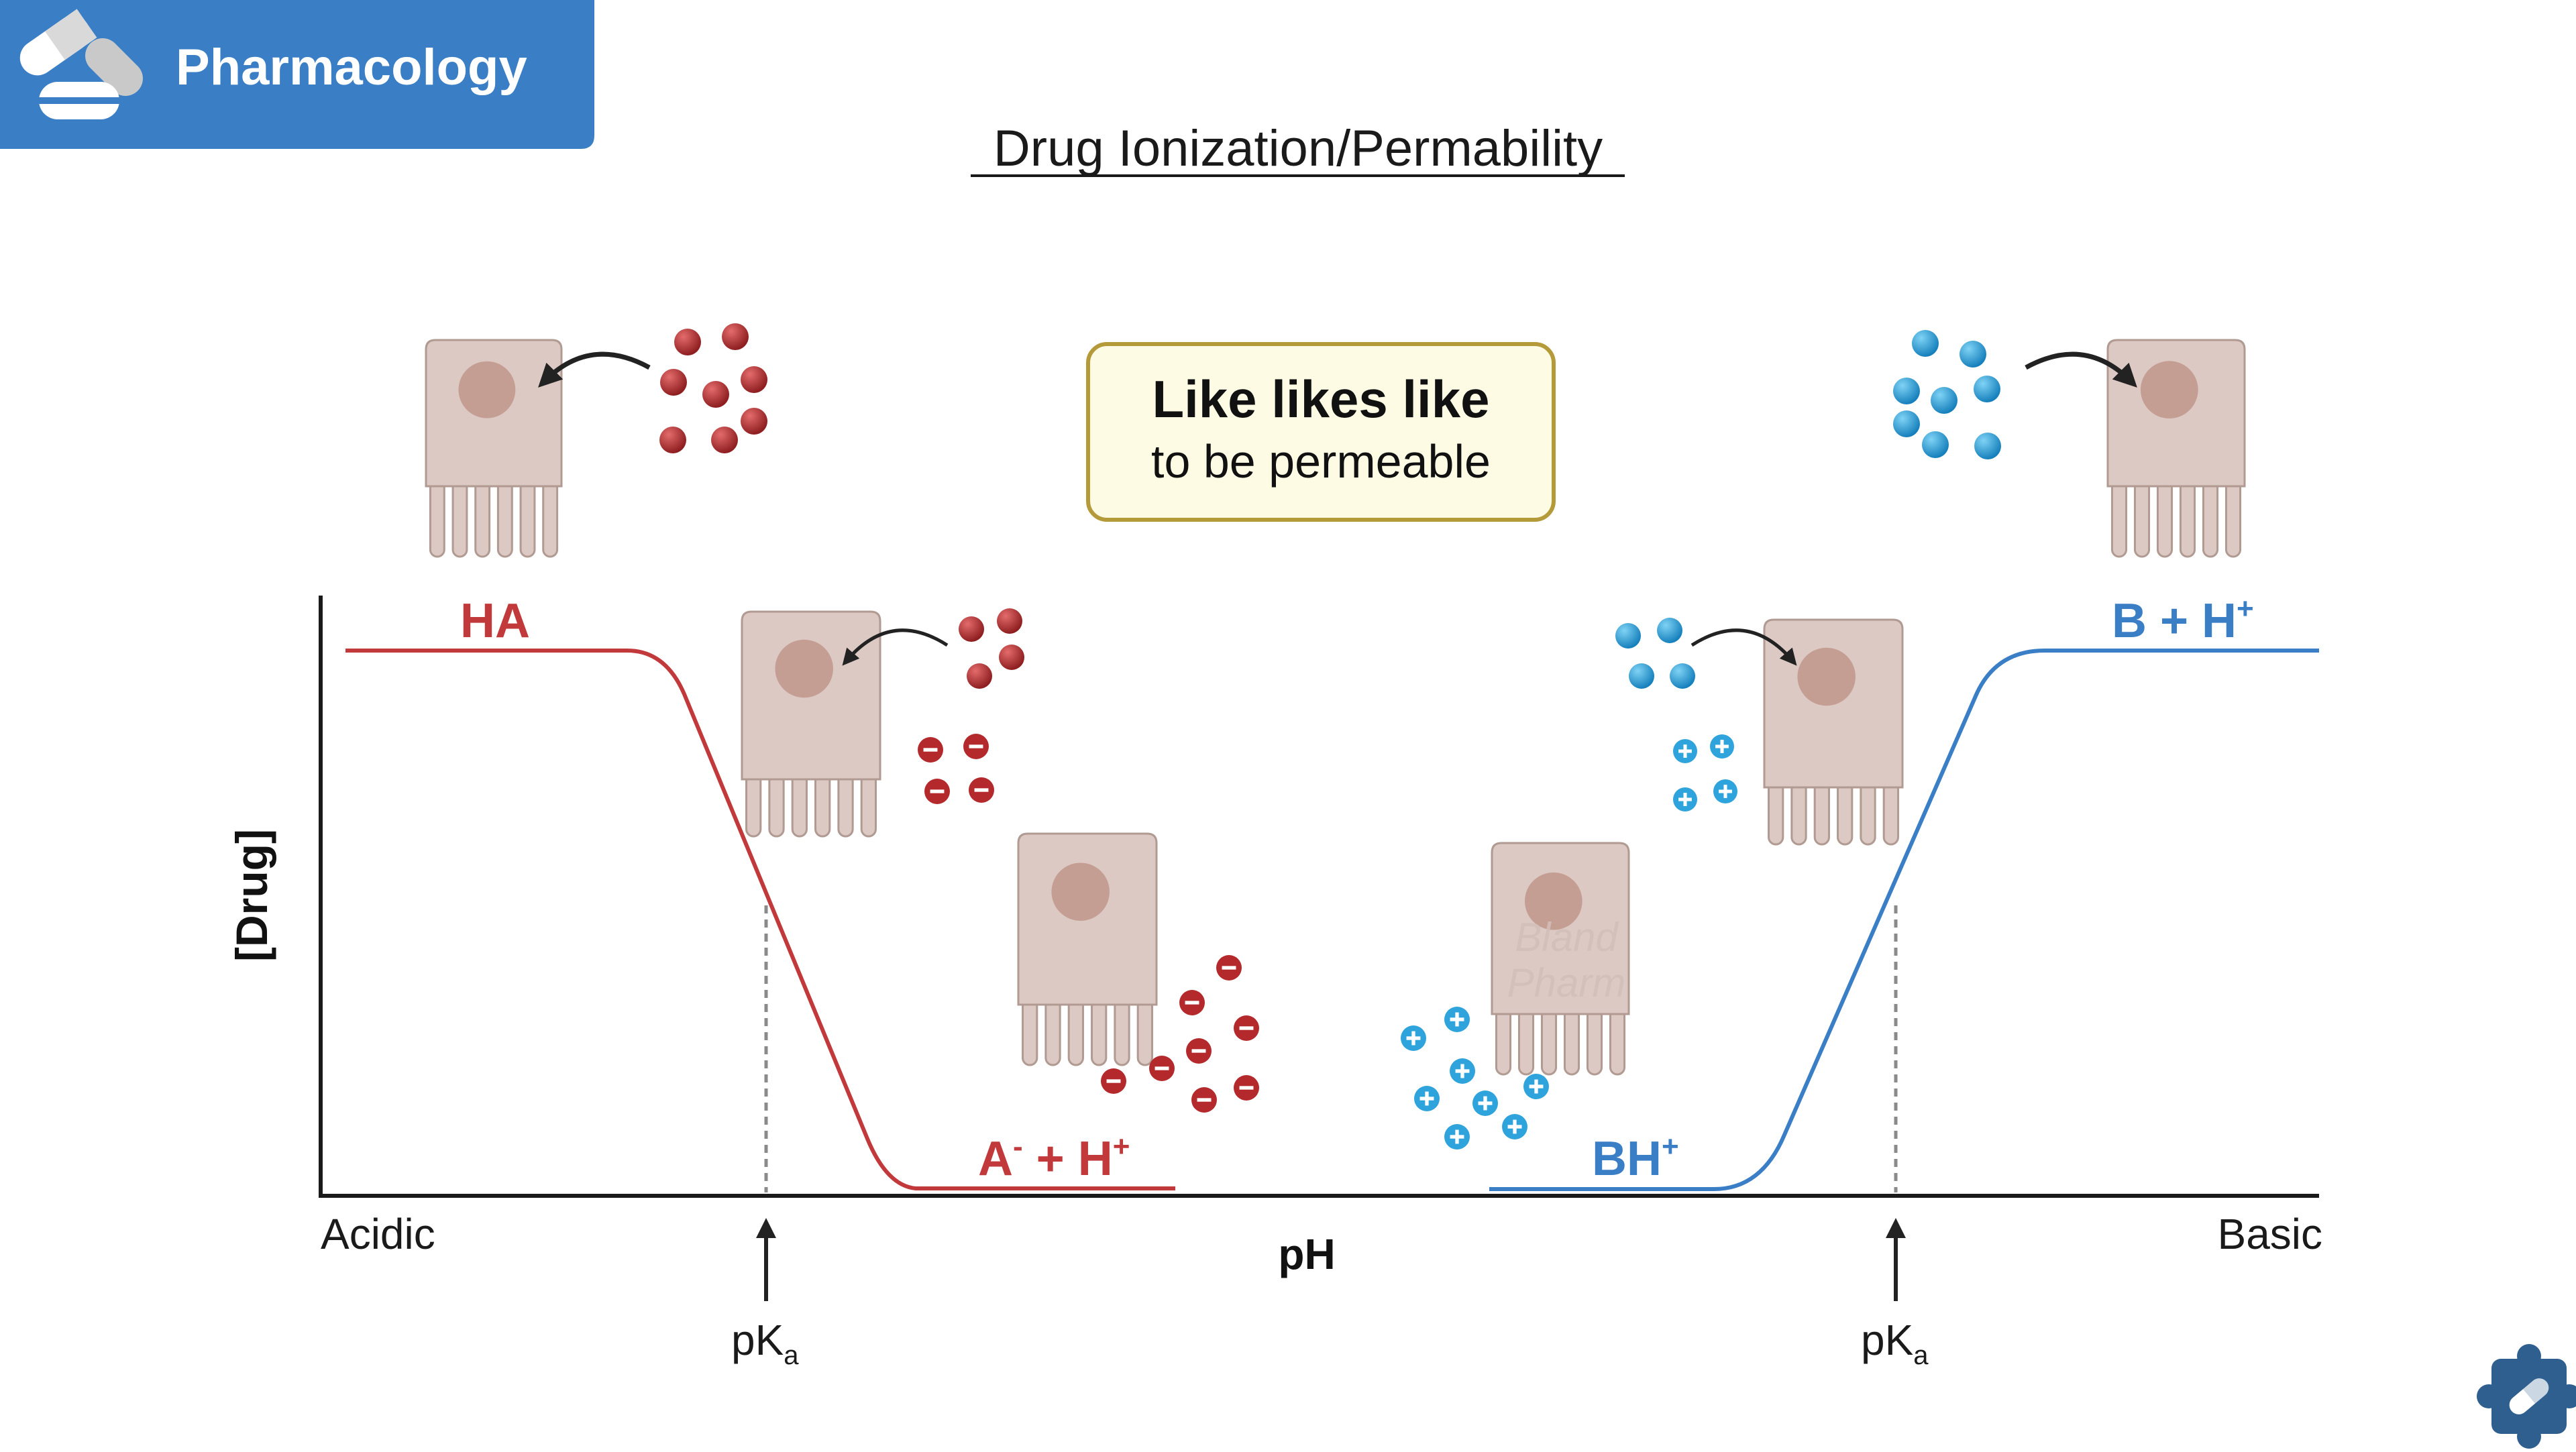 The width and height of the screenshot is (2576, 1452). What do you see at coordinates (1054, 1158) in the screenshot?
I see `acid-ionized-label: A- + H+` at bounding box center [1054, 1158].